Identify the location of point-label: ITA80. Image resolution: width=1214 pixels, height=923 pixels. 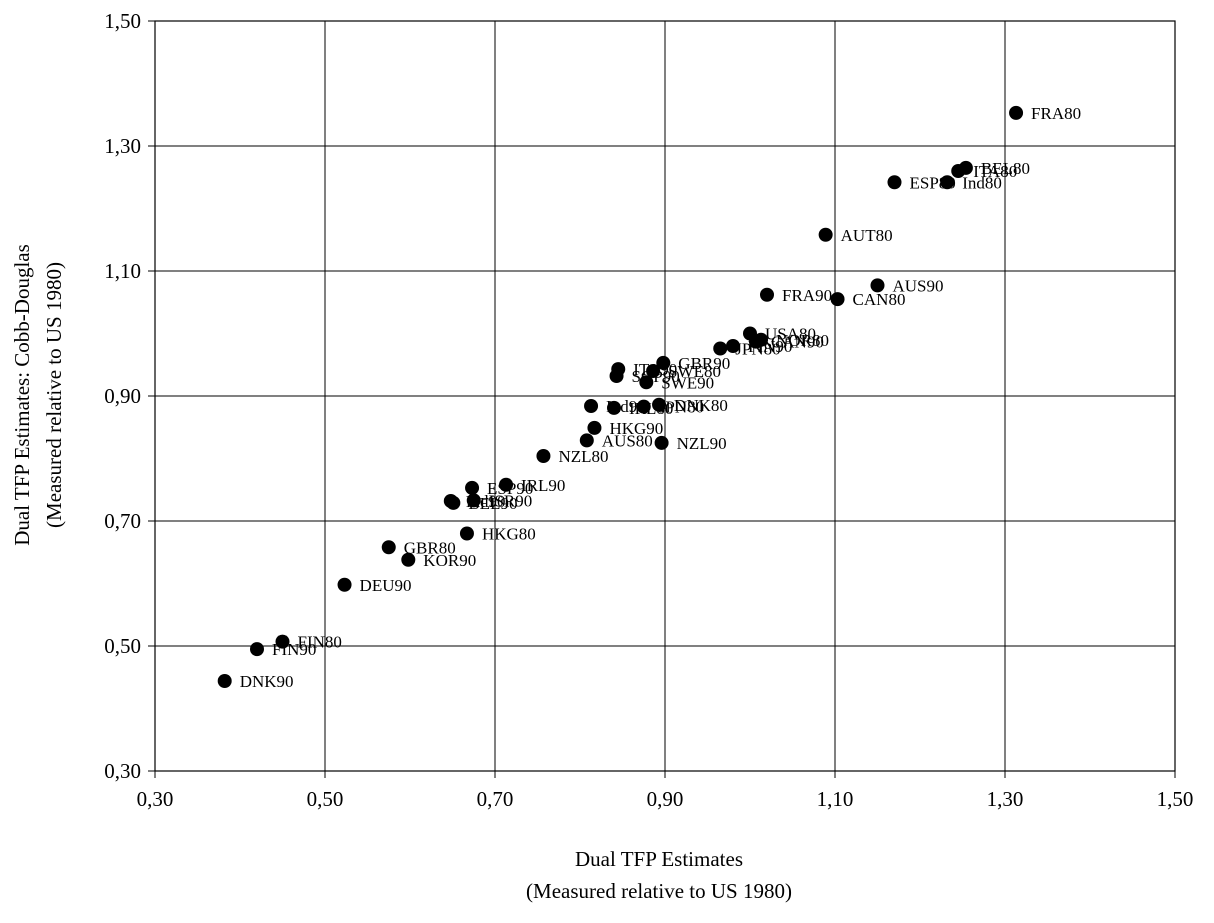
(995, 171).